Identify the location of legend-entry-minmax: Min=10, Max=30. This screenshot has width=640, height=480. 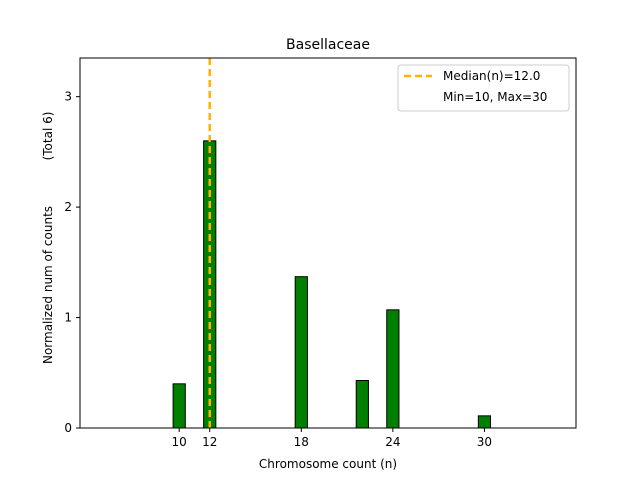
(495, 97).